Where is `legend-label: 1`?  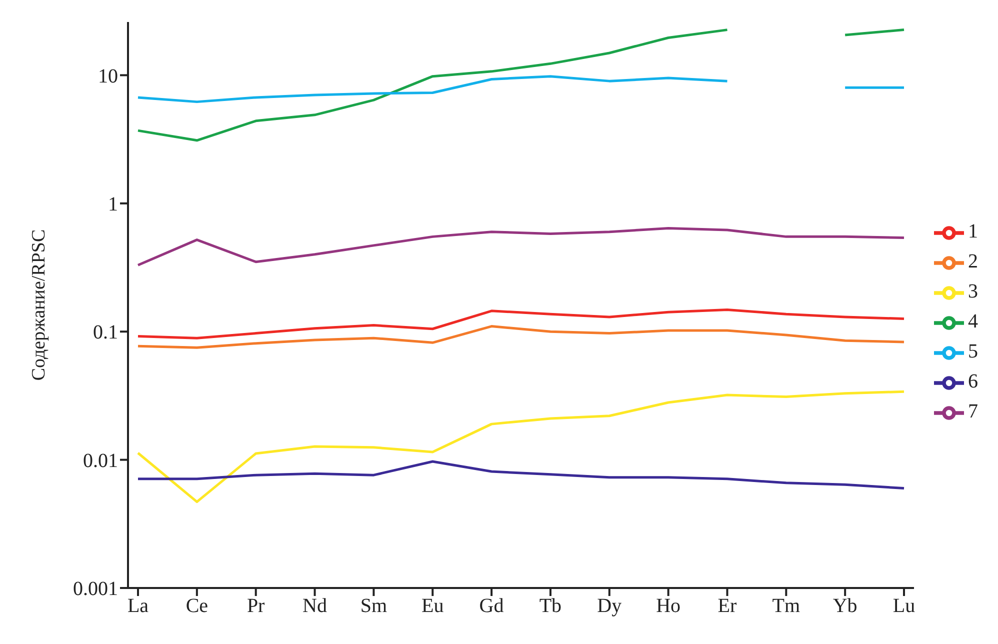
legend-label: 1 is located at coordinates (973, 231).